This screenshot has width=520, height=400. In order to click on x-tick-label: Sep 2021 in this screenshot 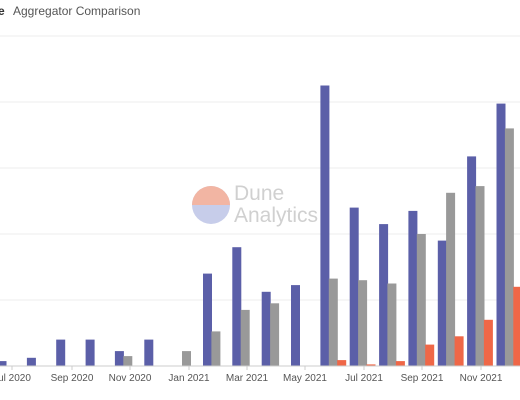, I will do `click(422, 378)`.